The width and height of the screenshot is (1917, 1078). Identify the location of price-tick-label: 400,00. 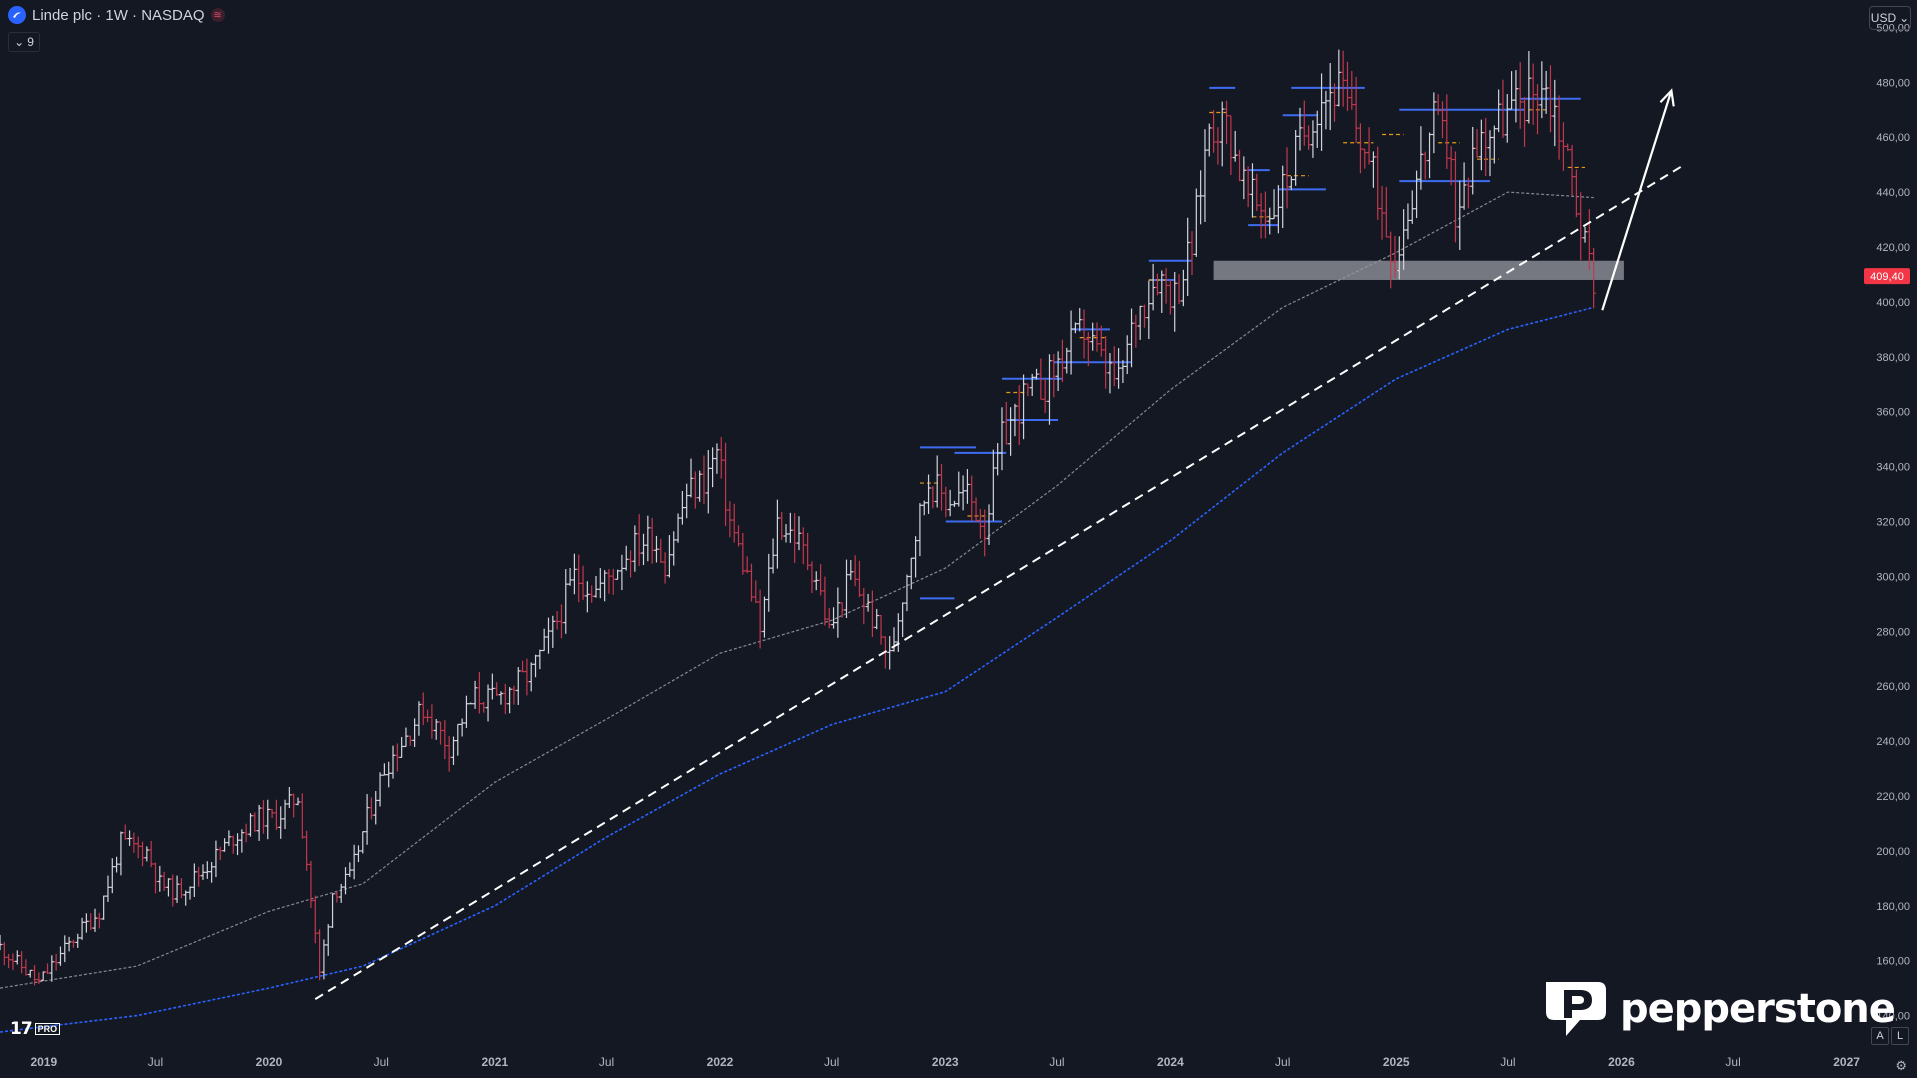
(1893, 303).